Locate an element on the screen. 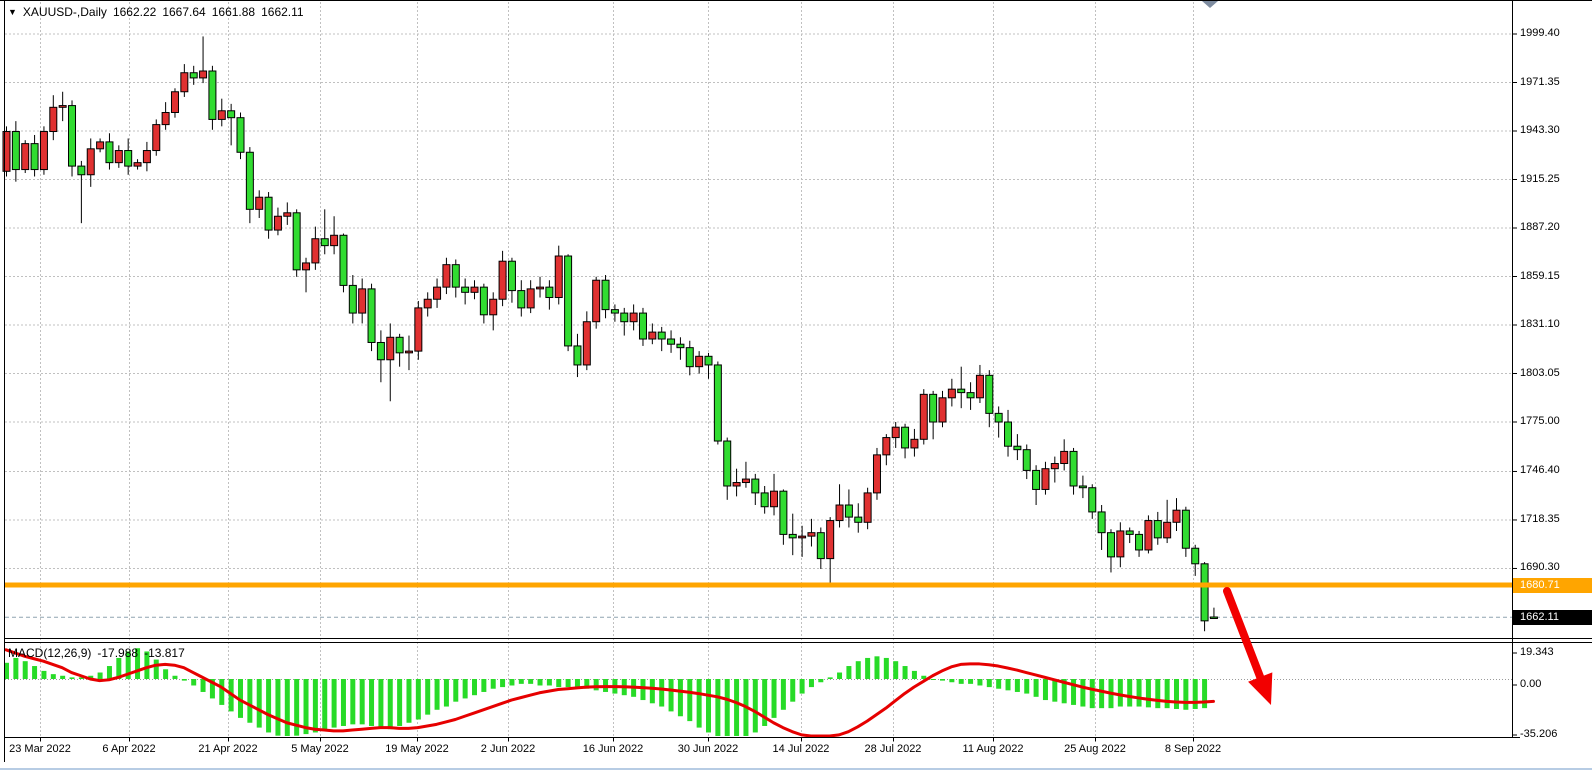 Image resolution: width=1592 pixels, height=772 pixels. date-axis-label: 8 Sep 2022 is located at coordinates (1193, 749).